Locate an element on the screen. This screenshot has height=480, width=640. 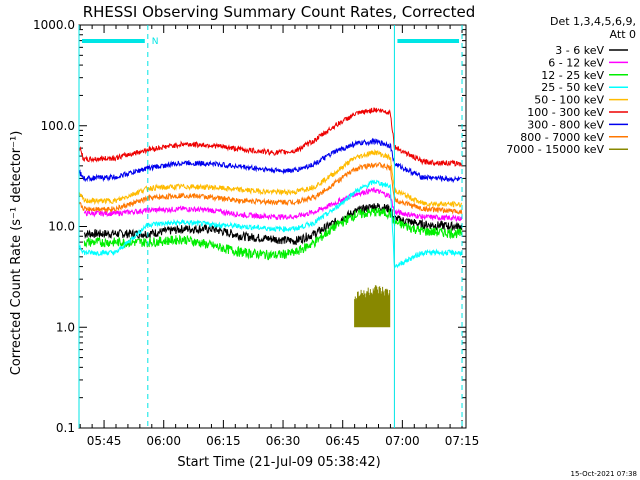
footer-timestamp: 15-Oct-2021 07:38 is located at coordinates (604, 474).